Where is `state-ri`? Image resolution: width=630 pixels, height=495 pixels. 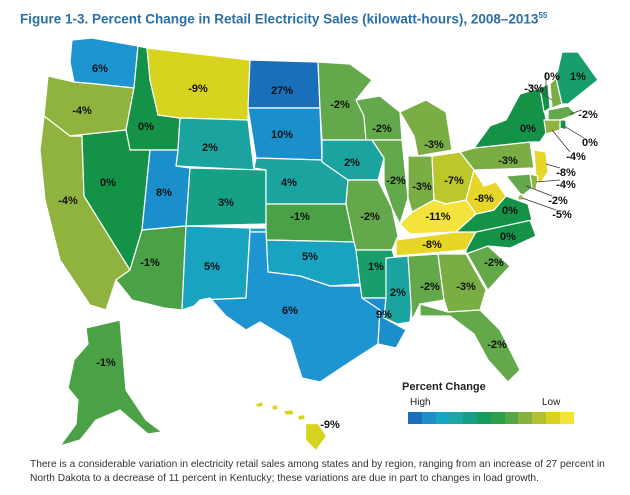
state-ri is located at coordinates (563, 125).